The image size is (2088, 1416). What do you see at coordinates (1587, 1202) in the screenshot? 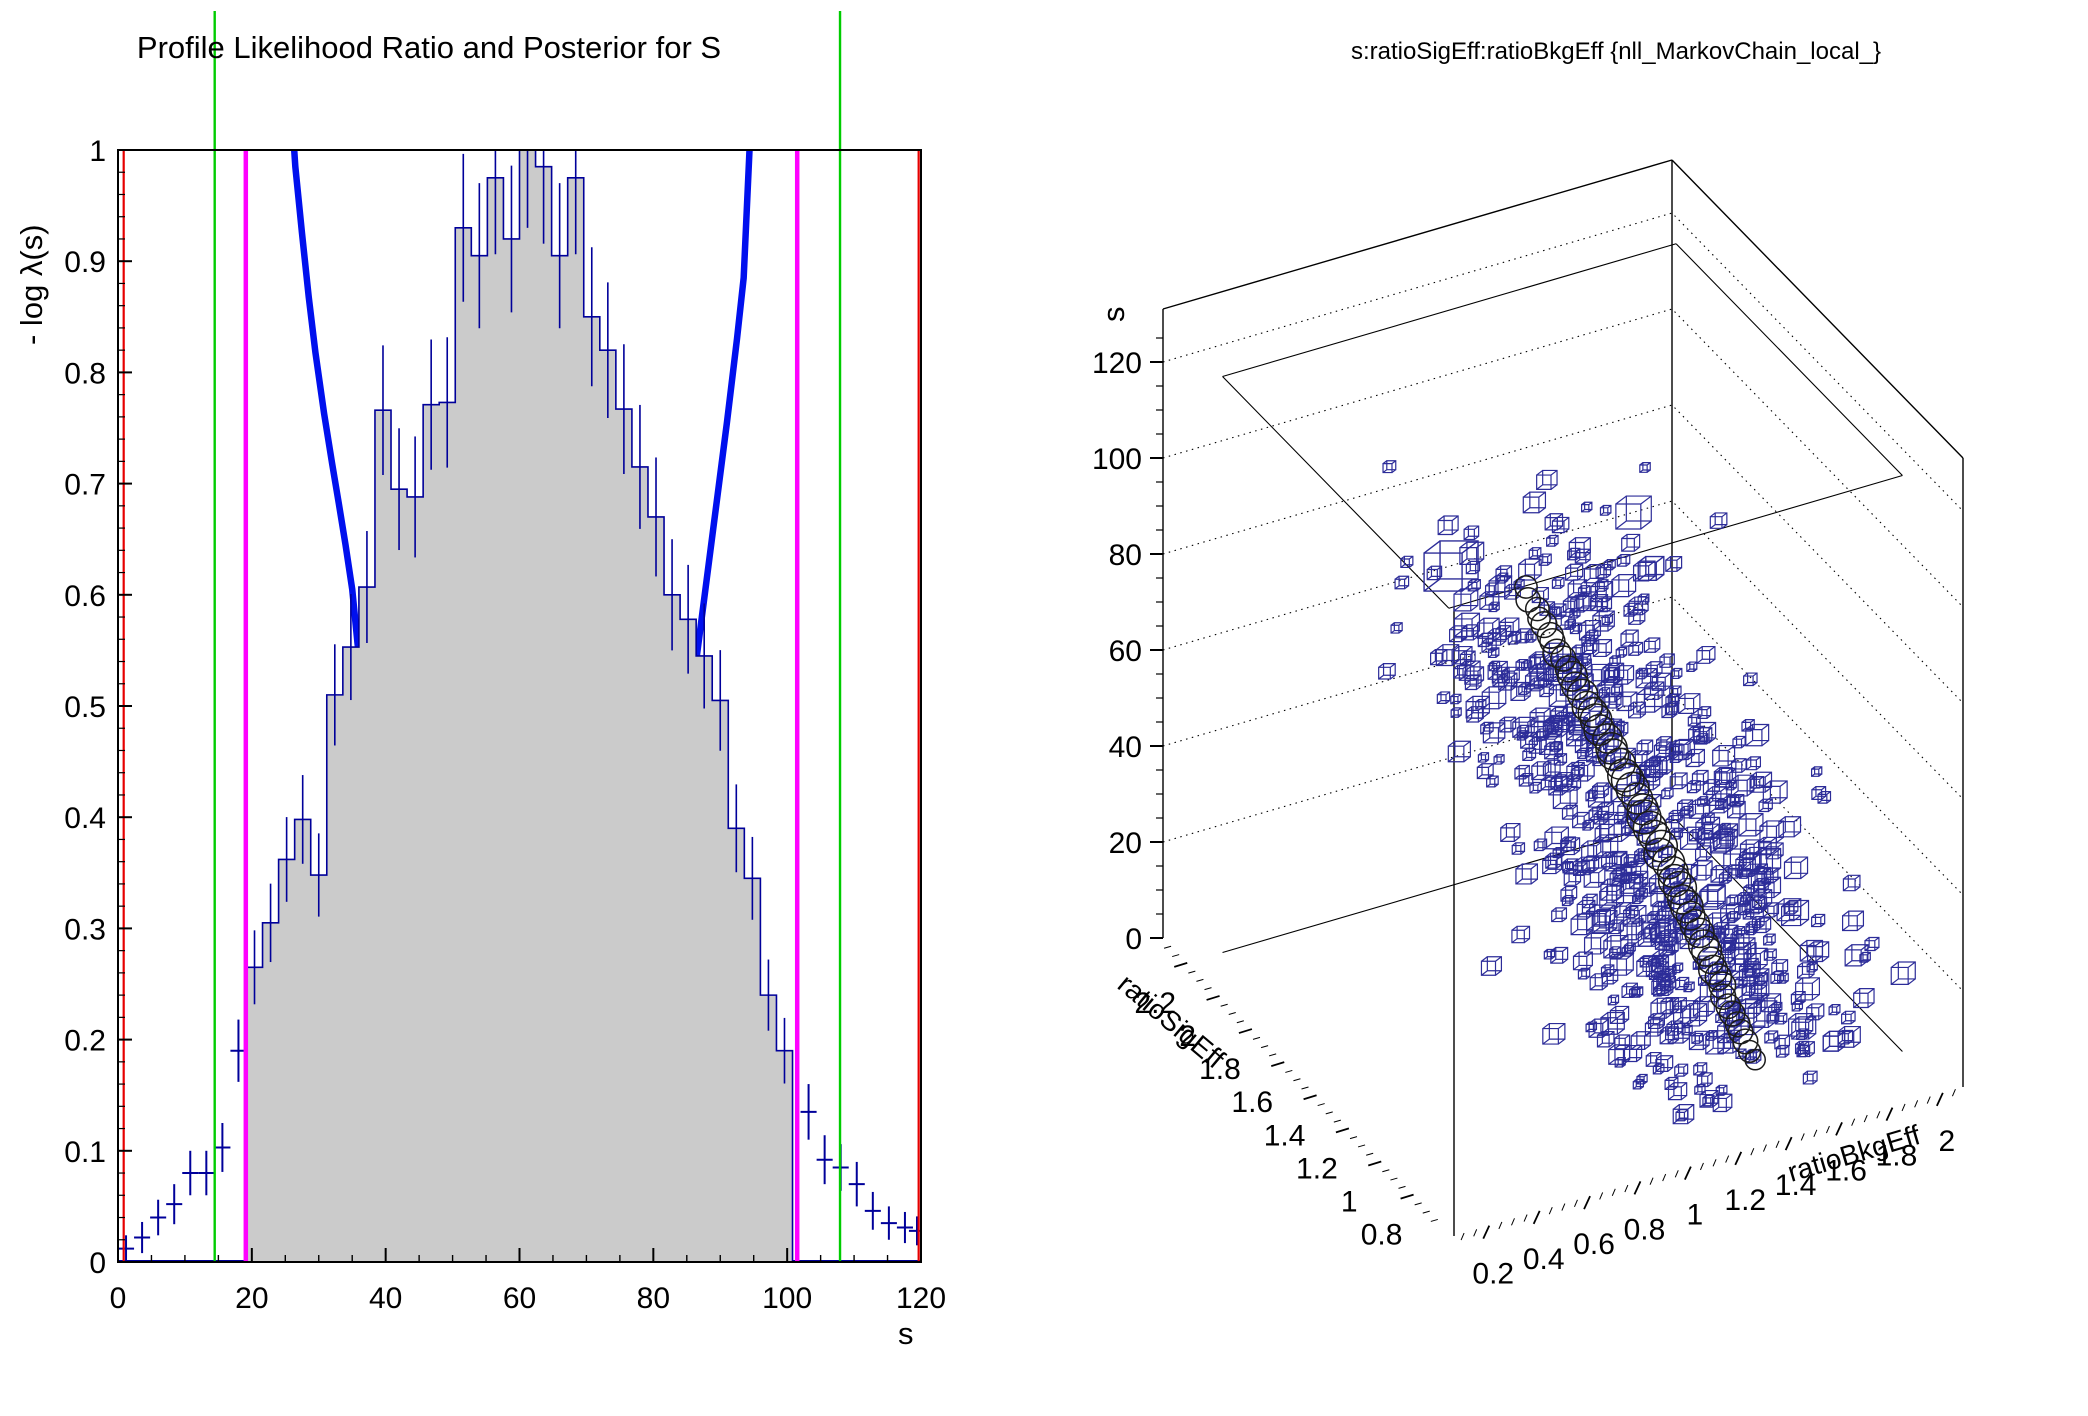
I see `bkg-major-tick` at bounding box center [1587, 1202].